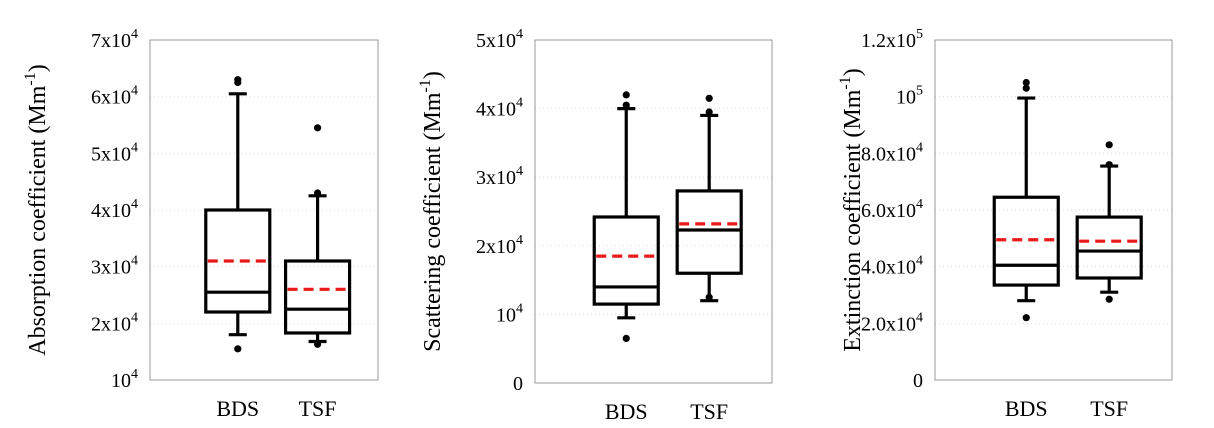 This screenshot has height=428, width=1214. I want to click on y-tick-mantissa: 6.0x10, so click(888, 211).